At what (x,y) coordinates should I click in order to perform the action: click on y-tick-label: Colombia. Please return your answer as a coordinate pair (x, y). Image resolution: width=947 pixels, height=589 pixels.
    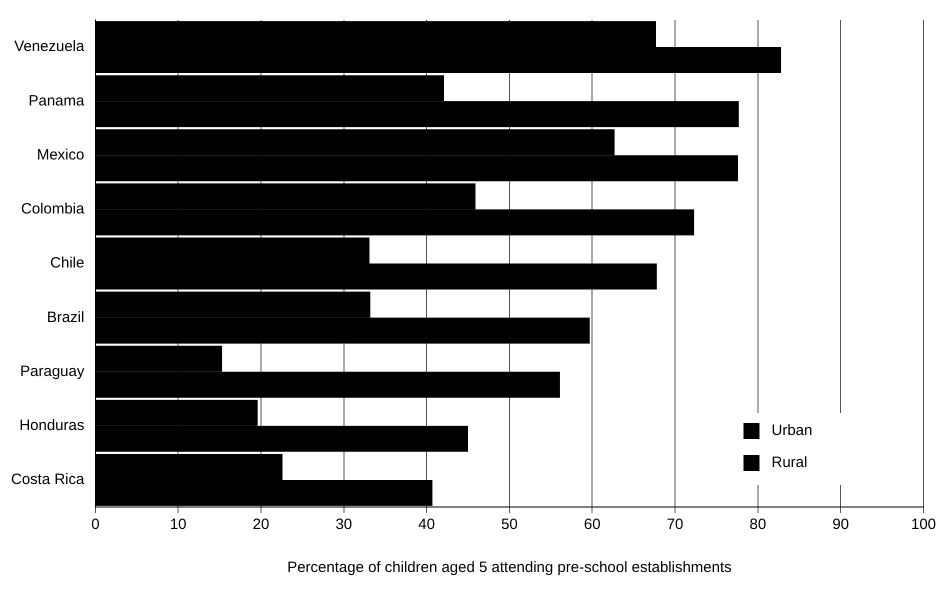
    Looking at the image, I should click on (53, 209).